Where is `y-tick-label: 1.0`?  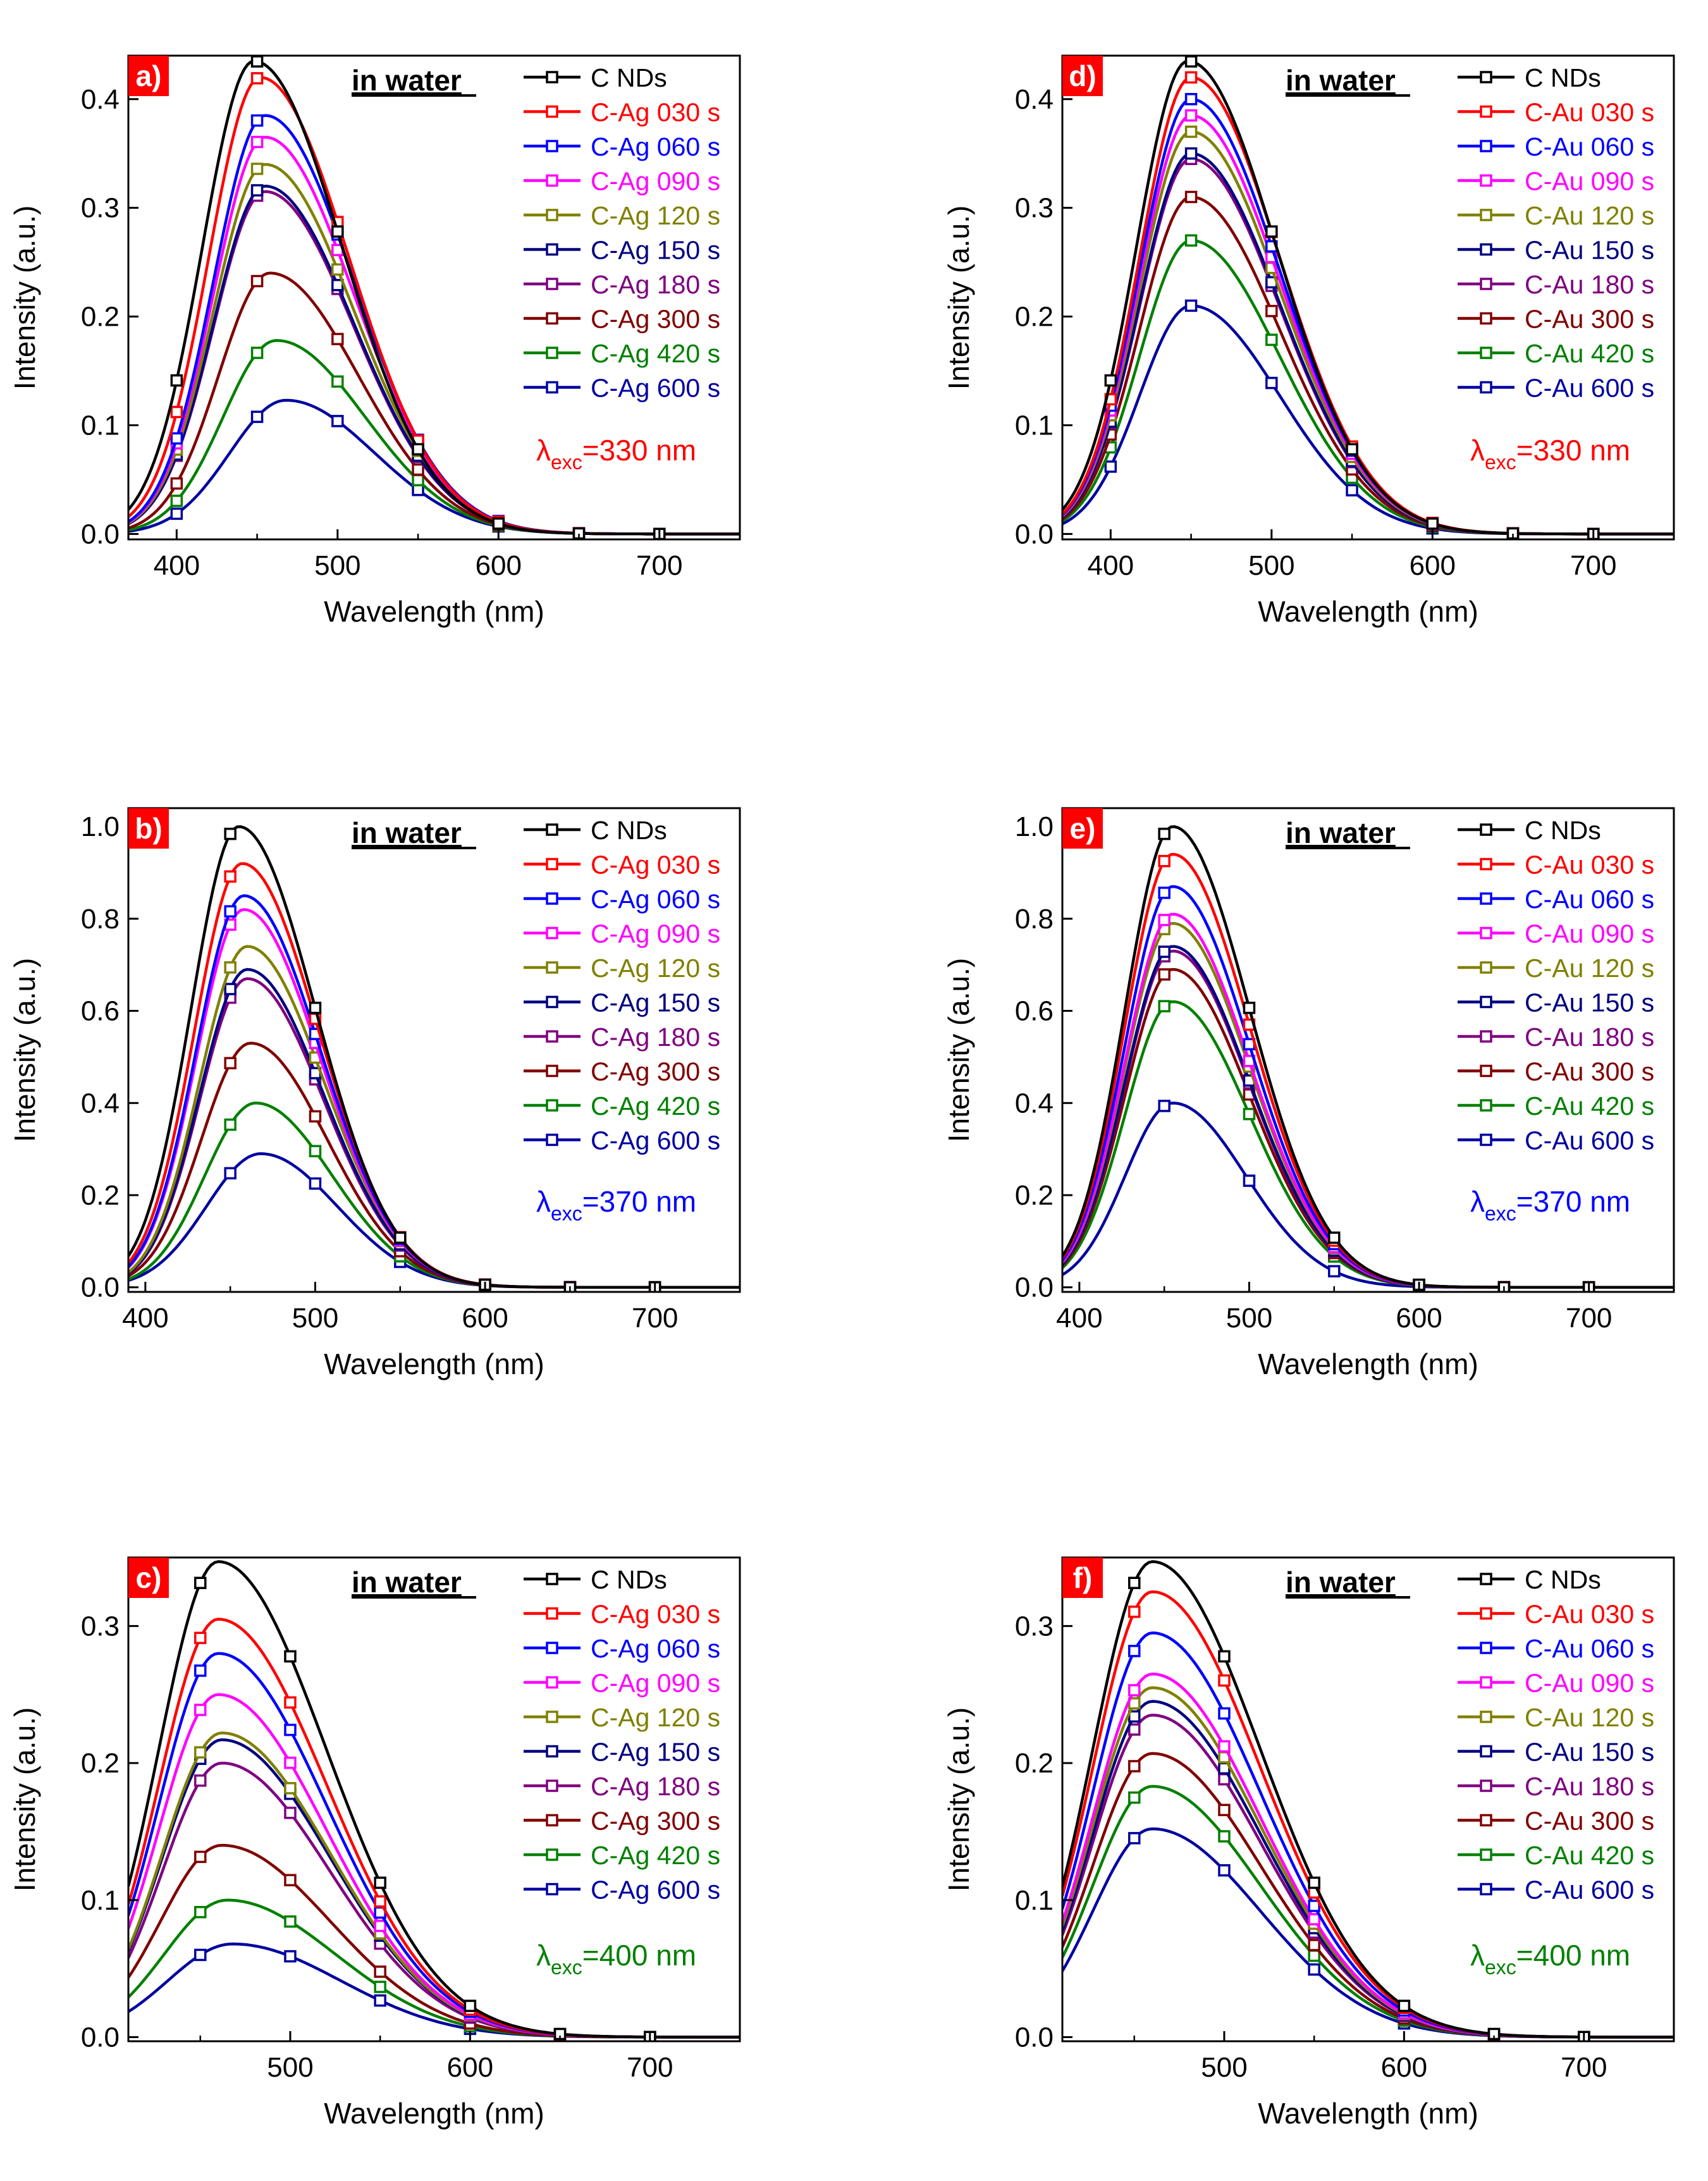 y-tick-label: 1.0 is located at coordinates (100, 826).